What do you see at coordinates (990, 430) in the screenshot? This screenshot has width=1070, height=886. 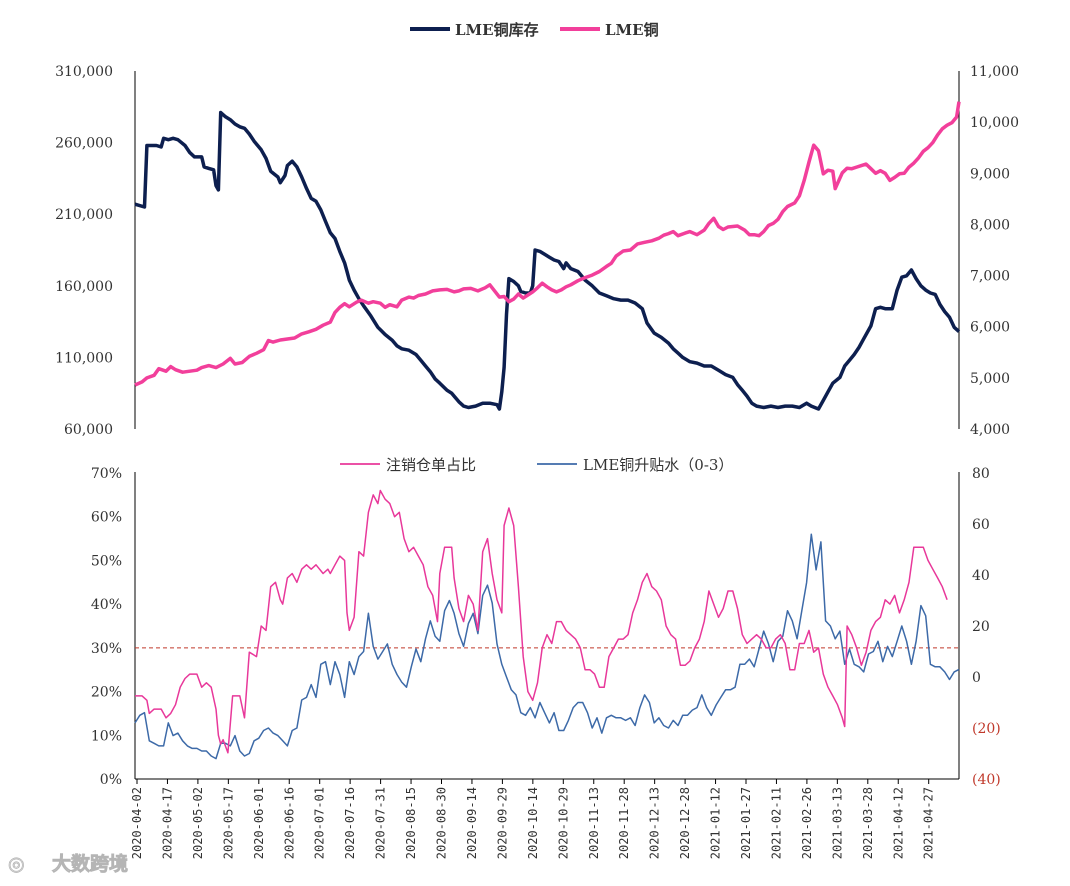 I see `top-right-tick-7: 4,000` at bounding box center [990, 430].